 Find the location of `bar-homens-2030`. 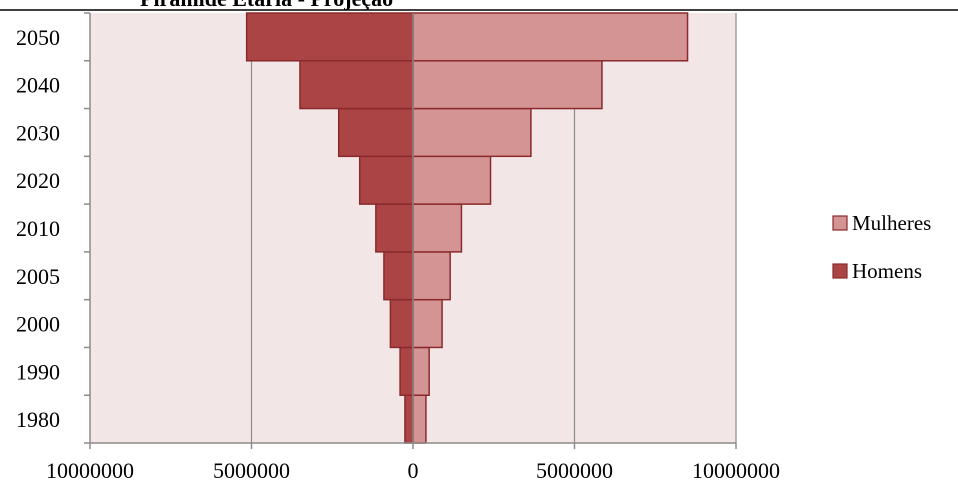

bar-homens-2030 is located at coordinates (375, 132).